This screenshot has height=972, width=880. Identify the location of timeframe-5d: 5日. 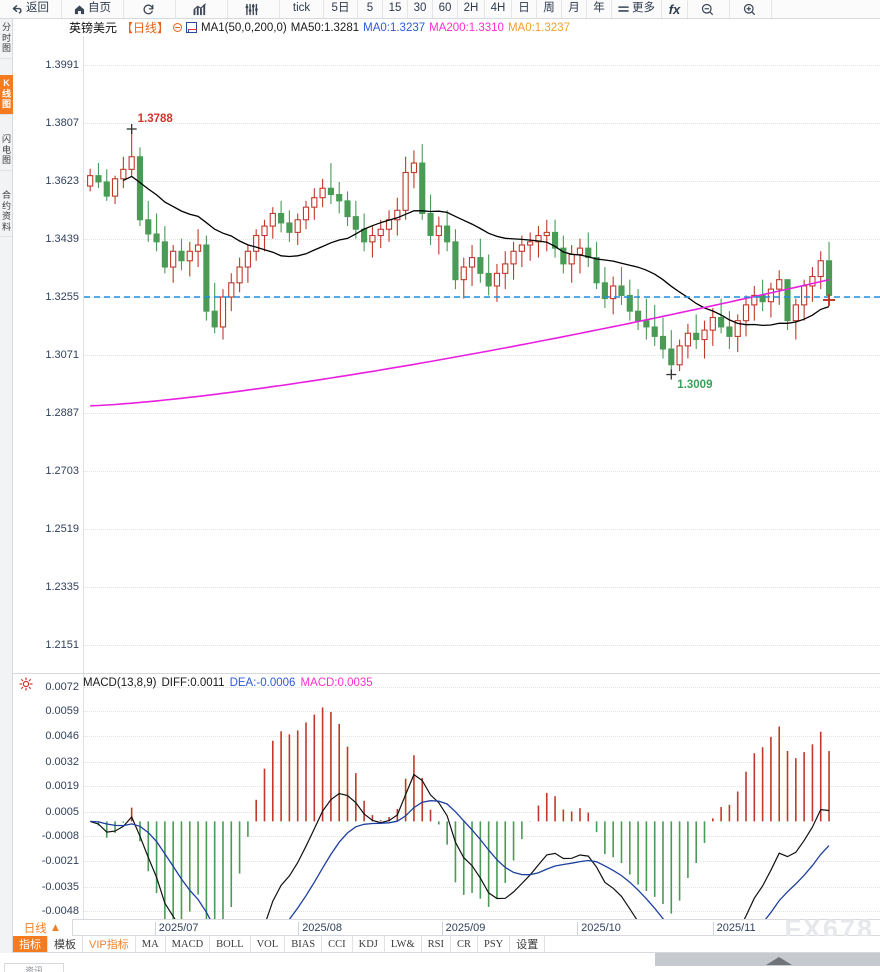
(341, 9).